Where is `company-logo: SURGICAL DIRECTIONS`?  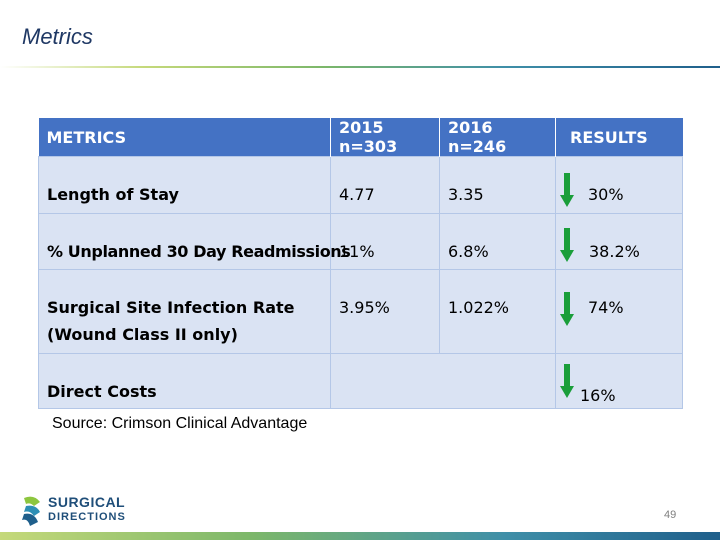
company-logo: SURGICAL DIRECTIONS is located at coordinates (76, 511).